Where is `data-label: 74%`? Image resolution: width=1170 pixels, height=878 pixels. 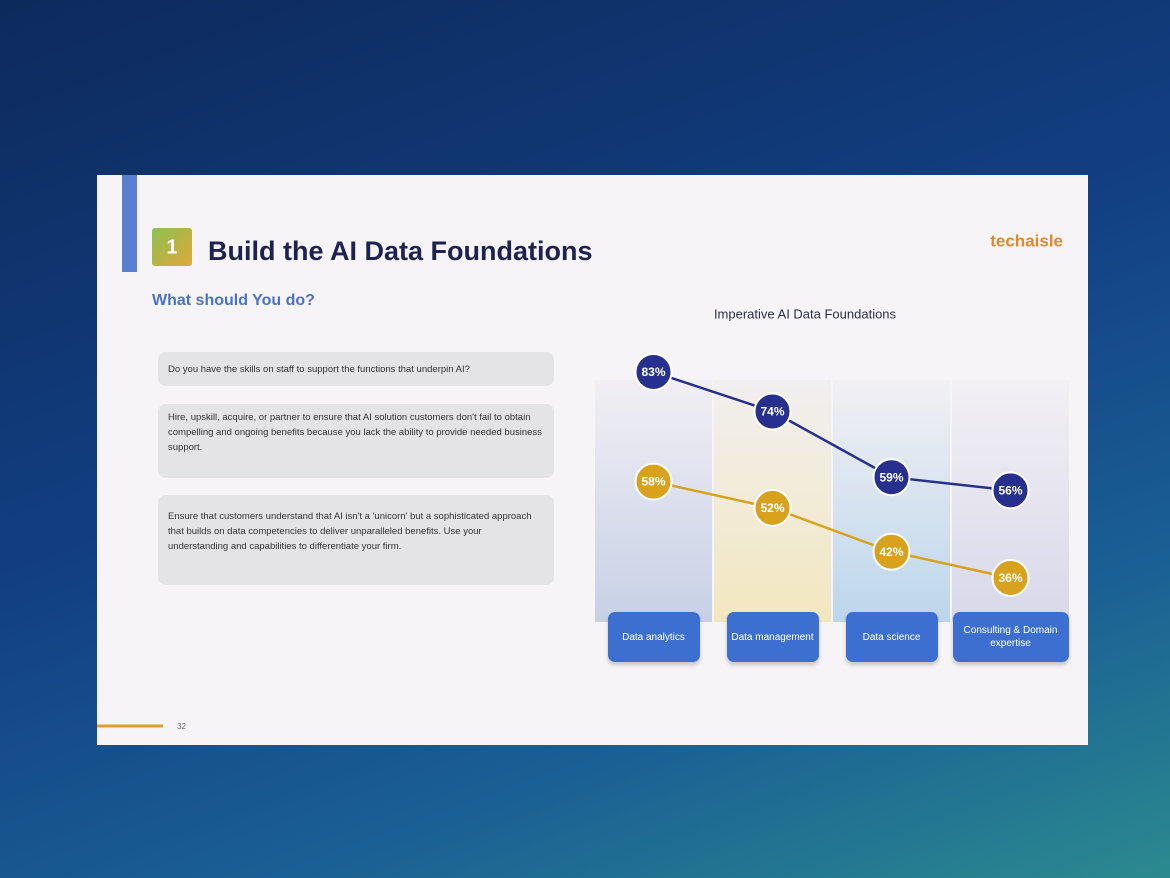 data-label: 74% is located at coordinates (772, 412).